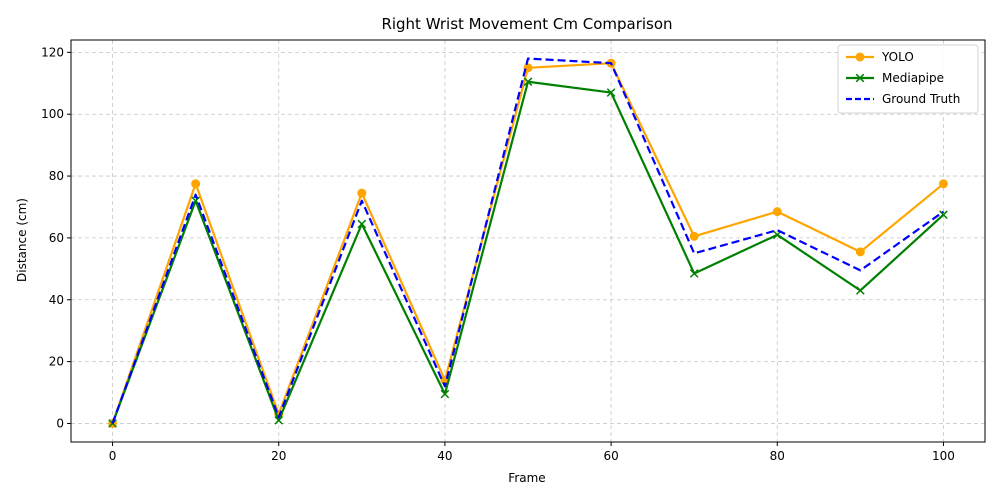  I want to click on y-tick-label: 20, so click(56, 362).